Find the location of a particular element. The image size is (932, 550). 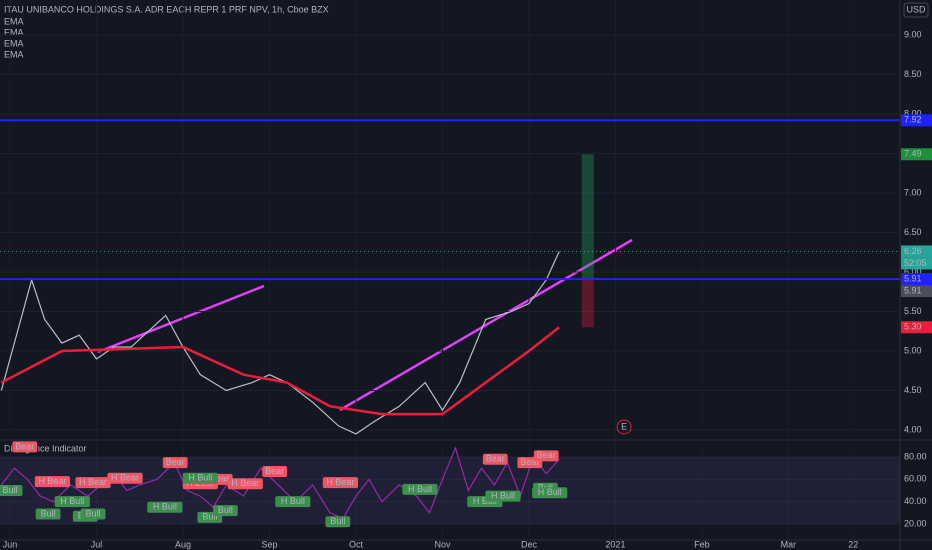

y-tick-label: 60.00 is located at coordinates (915, 479).